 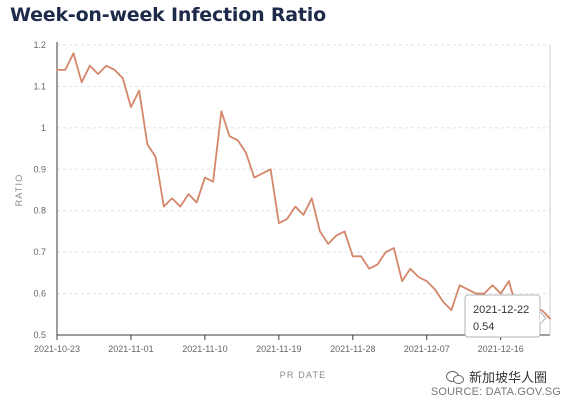 What do you see at coordinates (455, 377) in the screenshot?
I see `wechat-icon` at bounding box center [455, 377].